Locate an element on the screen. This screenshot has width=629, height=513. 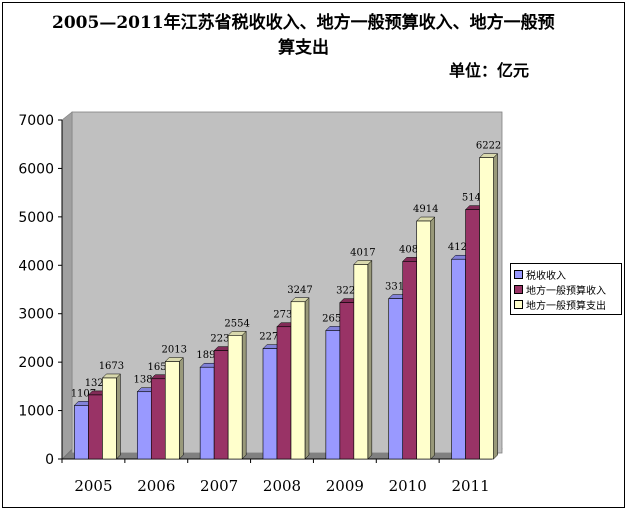
x-tick-label: 2008 is located at coordinates (282, 486).